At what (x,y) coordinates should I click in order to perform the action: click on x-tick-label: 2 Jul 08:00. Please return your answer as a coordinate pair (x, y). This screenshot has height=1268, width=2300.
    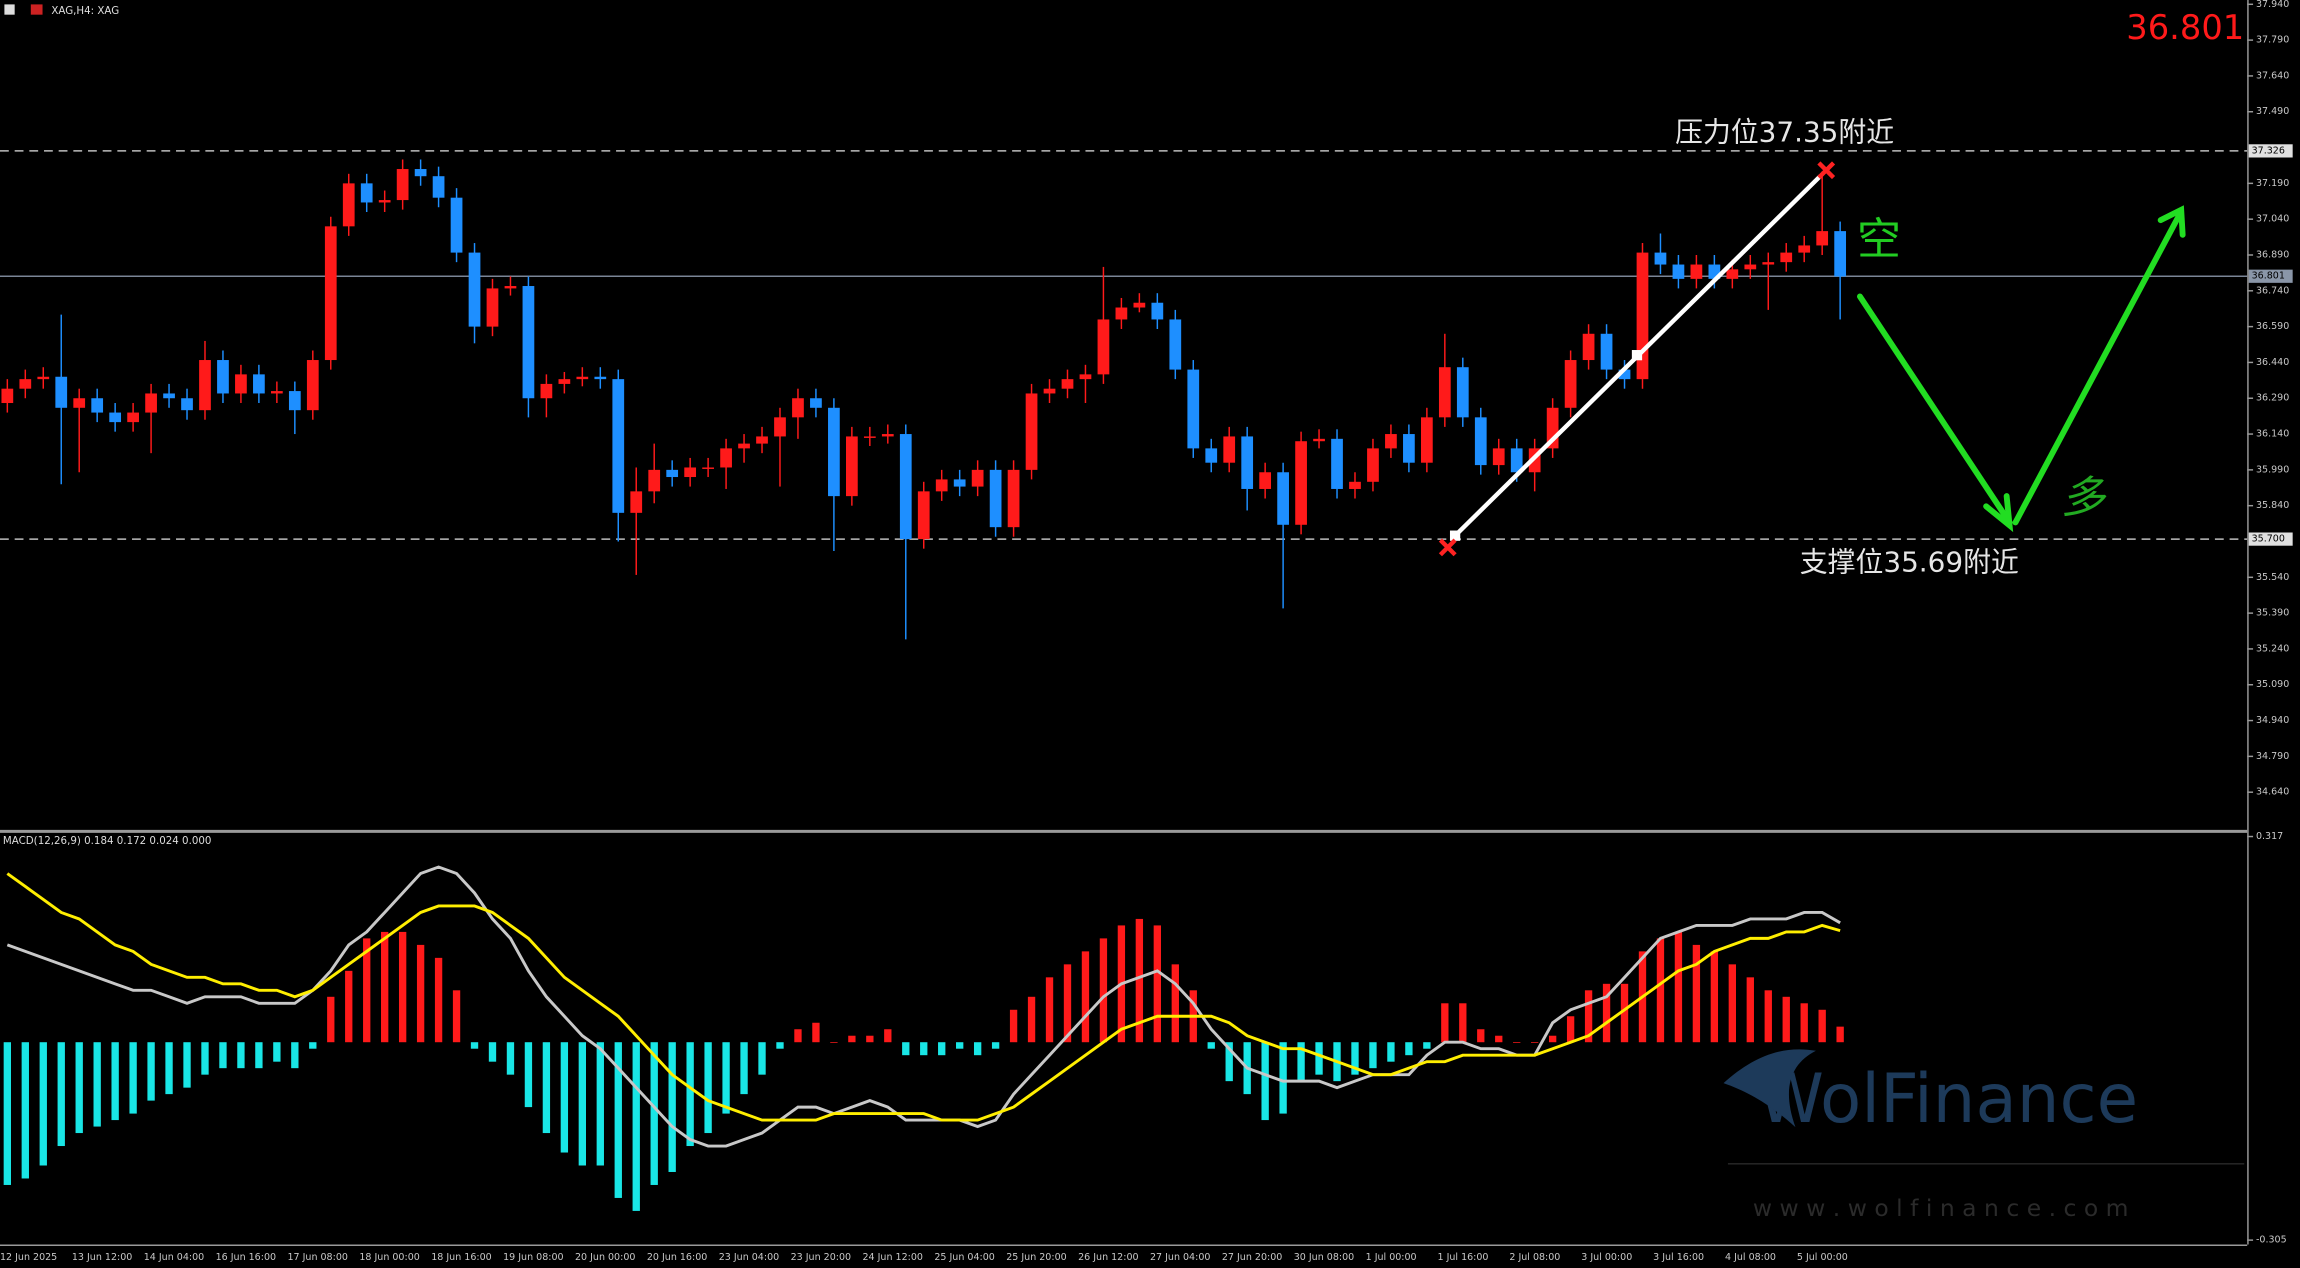
    Looking at the image, I should click on (1534, 1257).